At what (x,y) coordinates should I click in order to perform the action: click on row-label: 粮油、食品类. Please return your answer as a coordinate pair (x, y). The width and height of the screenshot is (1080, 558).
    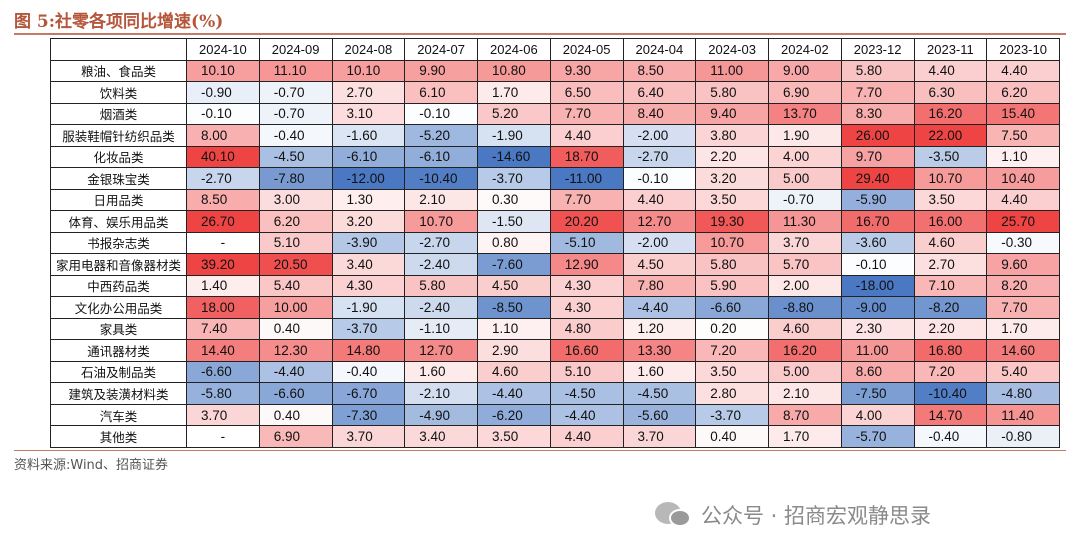
    Looking at the image, I should click on (118, 71).